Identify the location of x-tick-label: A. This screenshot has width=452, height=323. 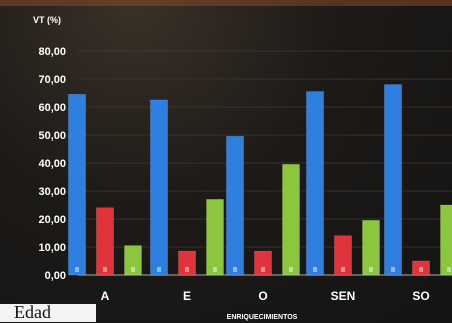
(105, 296).